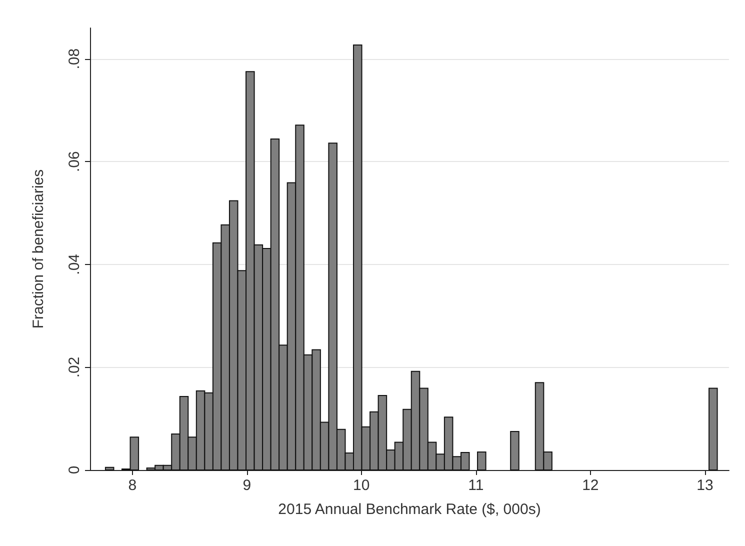 Image resolution: width=745 pixels, height=546 pixels. What do you see at coordinates (476, 485) in the screenshot?
I see `x-tick-label: 11` at bounding box center [476, 485].